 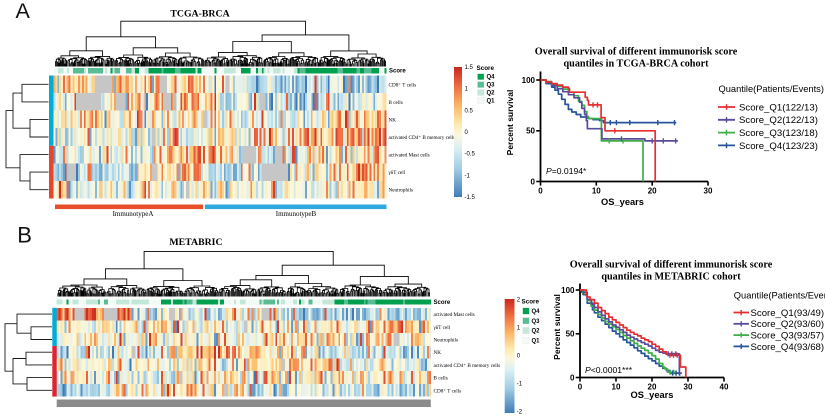 What do you see at coordinates (199, 14) in the screenshot?
I see `svg-text: TCGA-BRCA` at bounding box center [199, 14].